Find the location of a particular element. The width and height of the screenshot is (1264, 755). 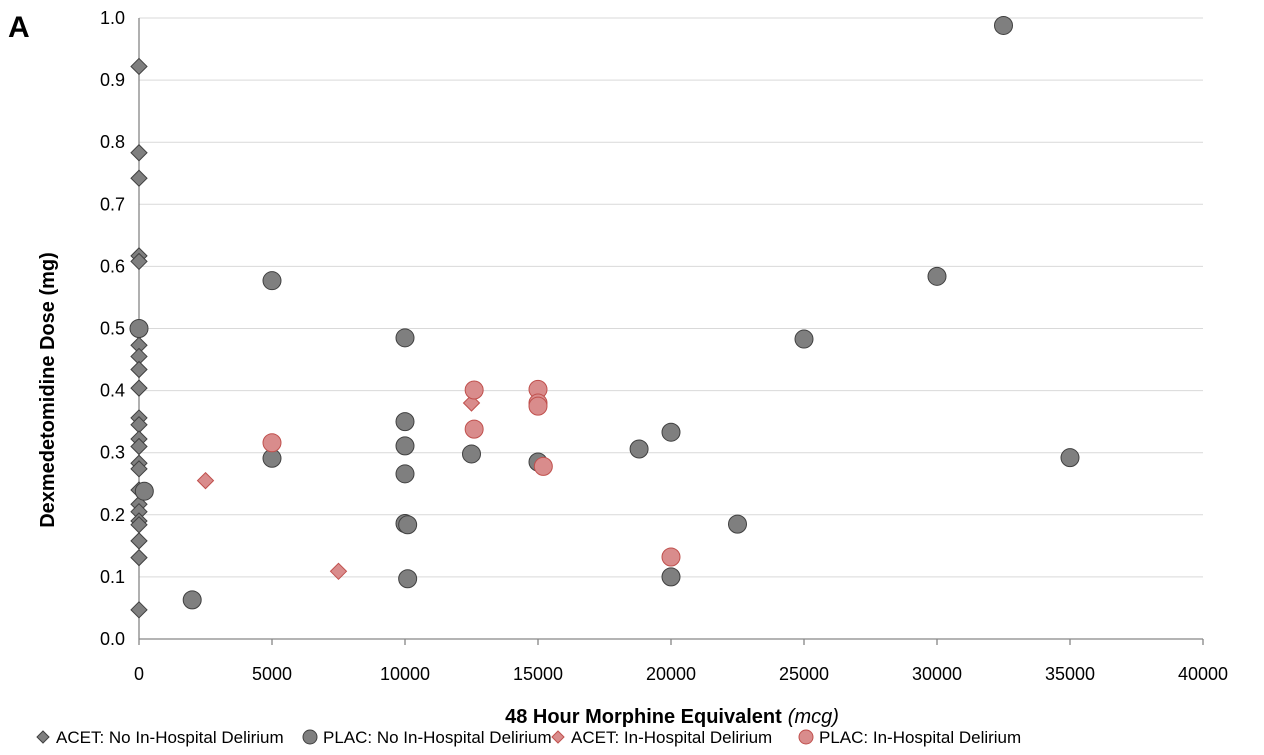

panel-label: A is located at coordinates (19, 27).